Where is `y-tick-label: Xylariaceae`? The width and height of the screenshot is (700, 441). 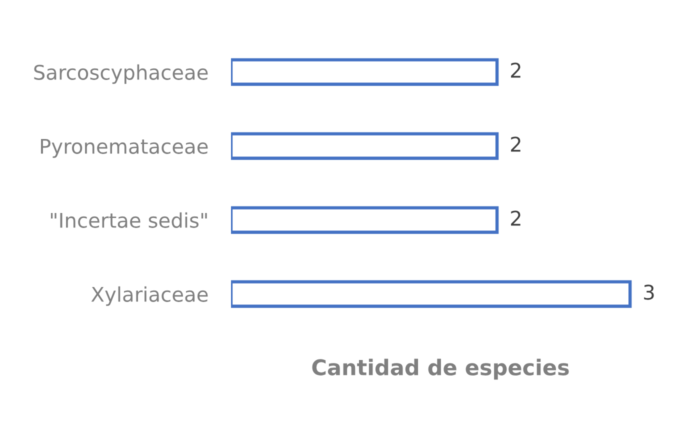
y-tick-label: Xylariaceae is located at coordinates (149, 296).